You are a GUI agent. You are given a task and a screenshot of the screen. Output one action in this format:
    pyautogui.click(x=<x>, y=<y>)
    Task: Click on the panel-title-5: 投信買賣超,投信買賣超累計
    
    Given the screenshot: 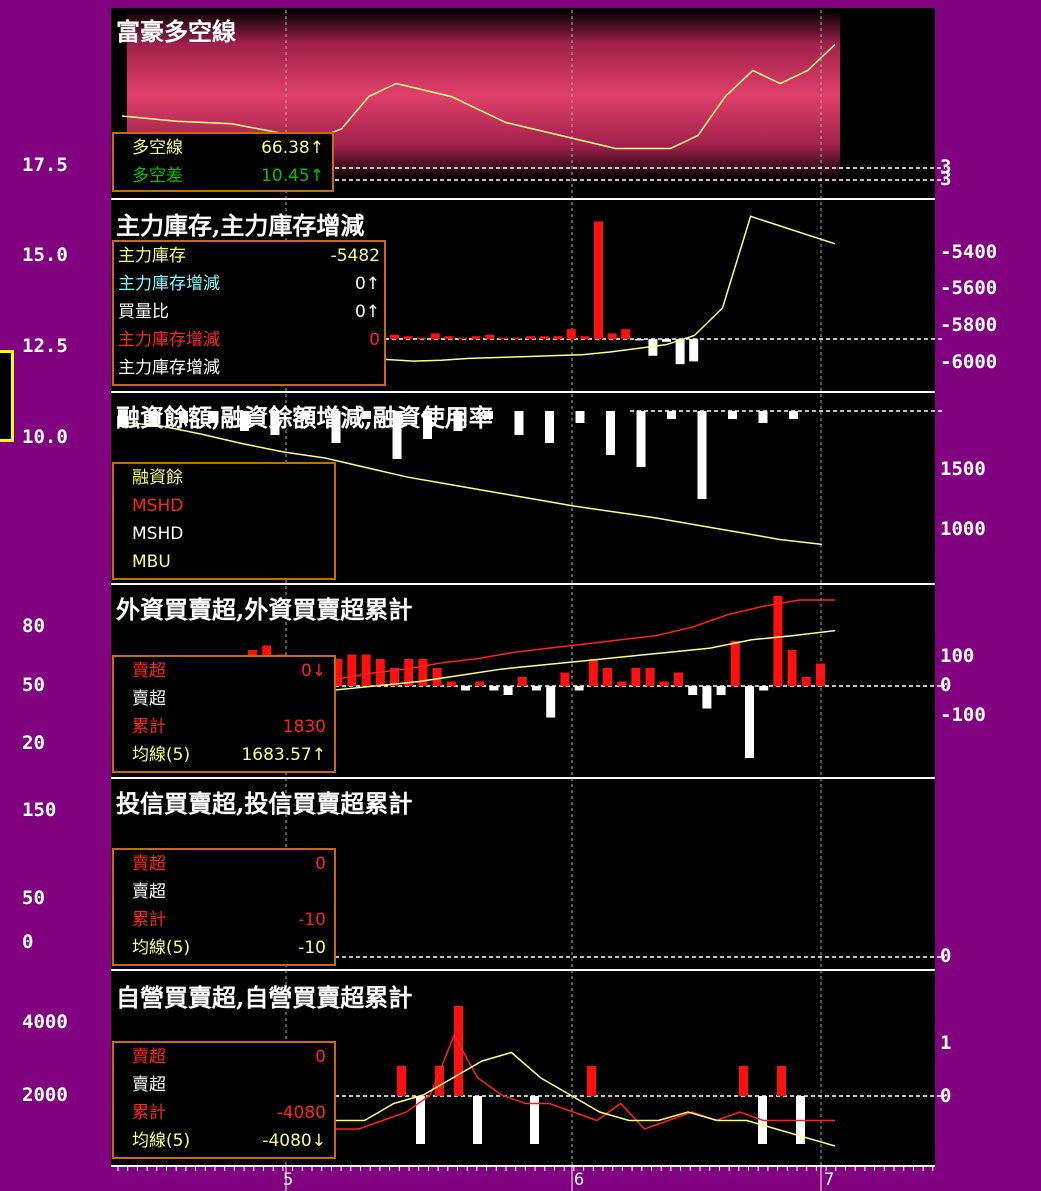 What is the action you would take?
    pyautogui.click(x=264, y=803)
    